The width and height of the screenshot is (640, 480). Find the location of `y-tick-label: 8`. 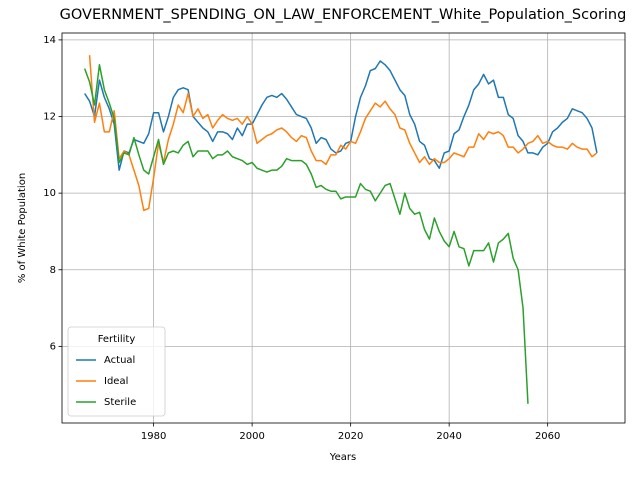

y-tick-label: 8 is located at coordinates (53, 270).